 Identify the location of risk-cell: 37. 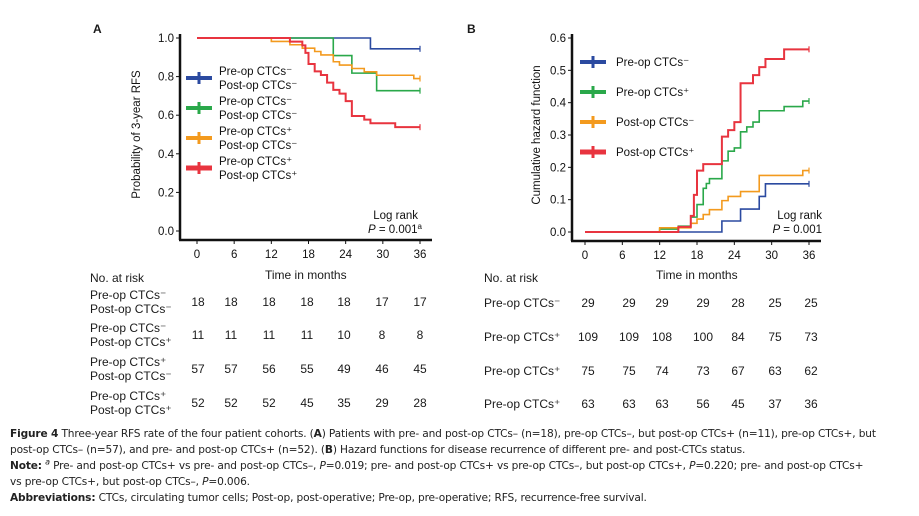
(775, 404).